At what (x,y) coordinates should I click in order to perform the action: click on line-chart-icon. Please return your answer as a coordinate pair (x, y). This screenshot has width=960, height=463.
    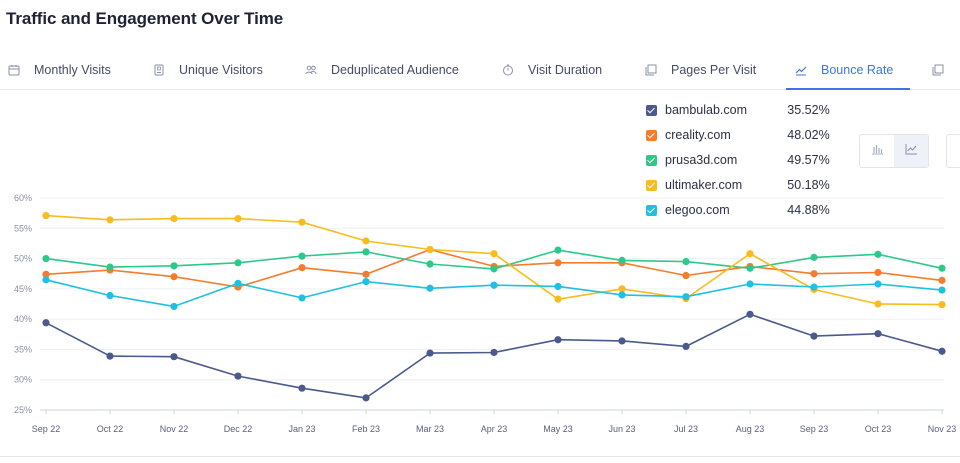
    Looking at the image, I should click on (911, 151).